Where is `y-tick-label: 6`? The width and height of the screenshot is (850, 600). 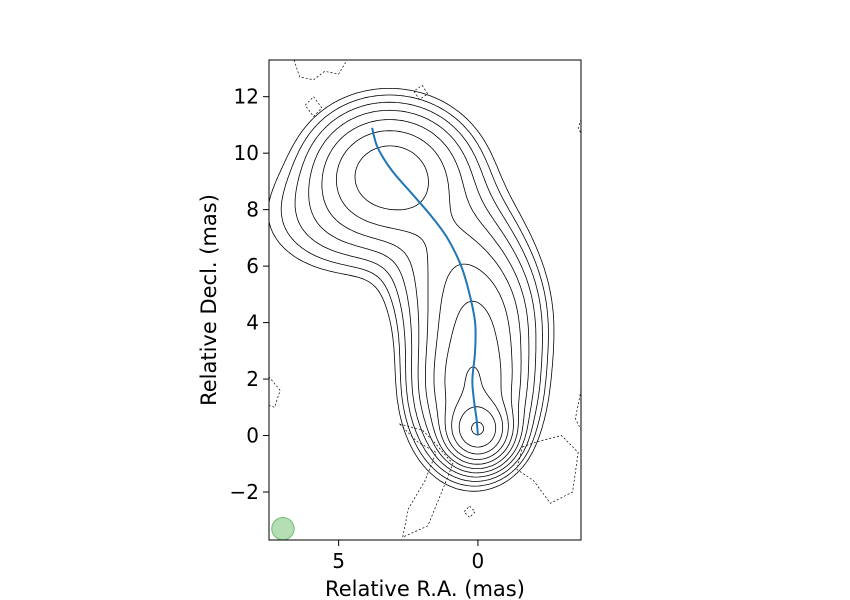
y-tick-label: 6 is located at coordinates (252, 266).